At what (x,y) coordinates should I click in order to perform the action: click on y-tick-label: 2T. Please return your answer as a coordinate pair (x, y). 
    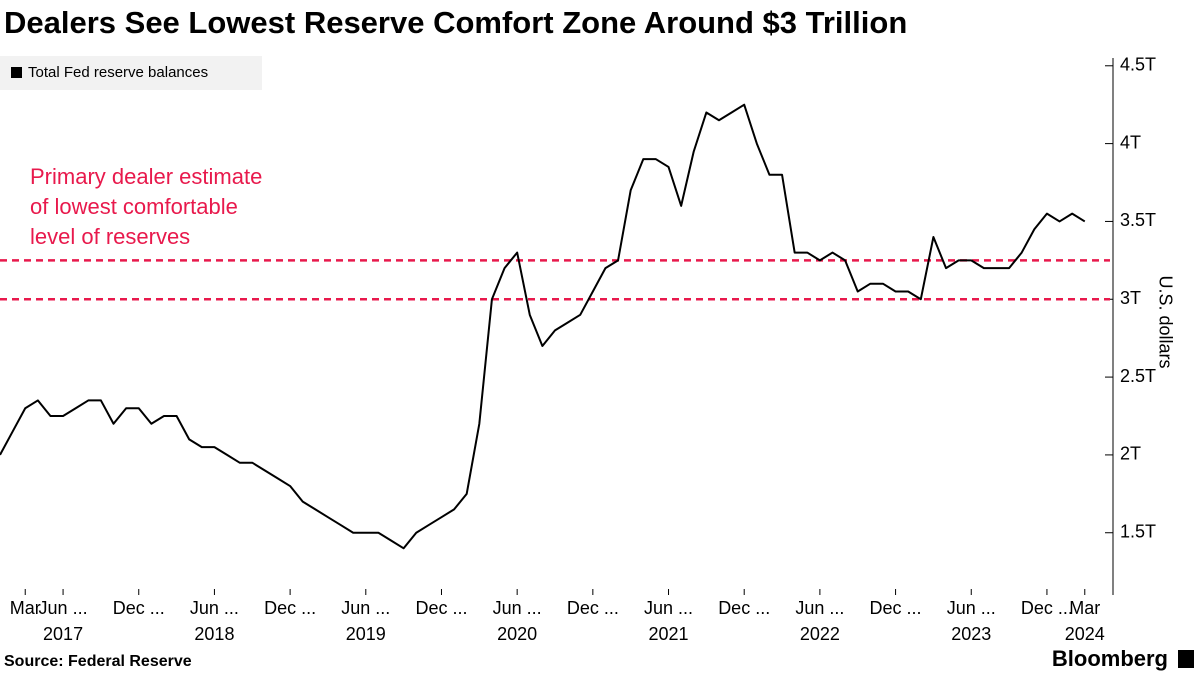
    Looking at the image, I should click on (1130, 454).